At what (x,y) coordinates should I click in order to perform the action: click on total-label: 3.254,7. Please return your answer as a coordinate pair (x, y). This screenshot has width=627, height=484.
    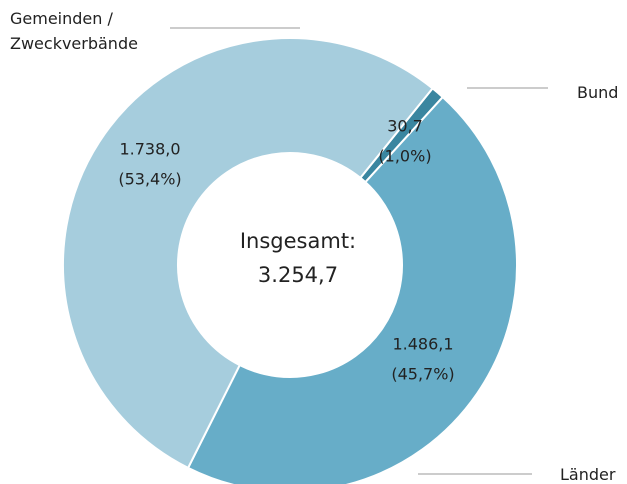
    Looking at the image, I should click on (298, 275).